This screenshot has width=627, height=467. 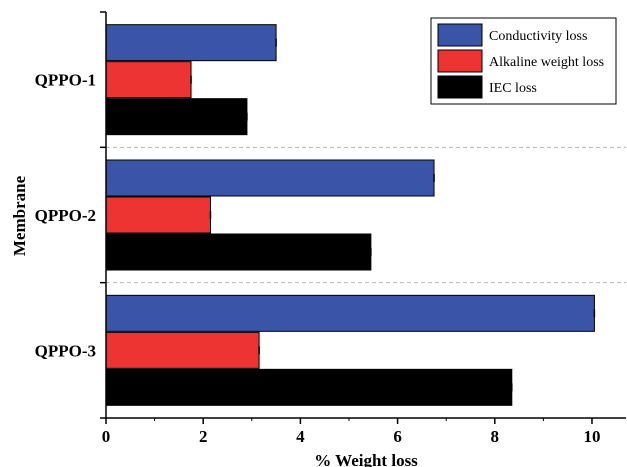 What do you see at coordinates (106, 436) in the screenshot?
I see `x-tick-label: 0` at bounding box center [106, 436].